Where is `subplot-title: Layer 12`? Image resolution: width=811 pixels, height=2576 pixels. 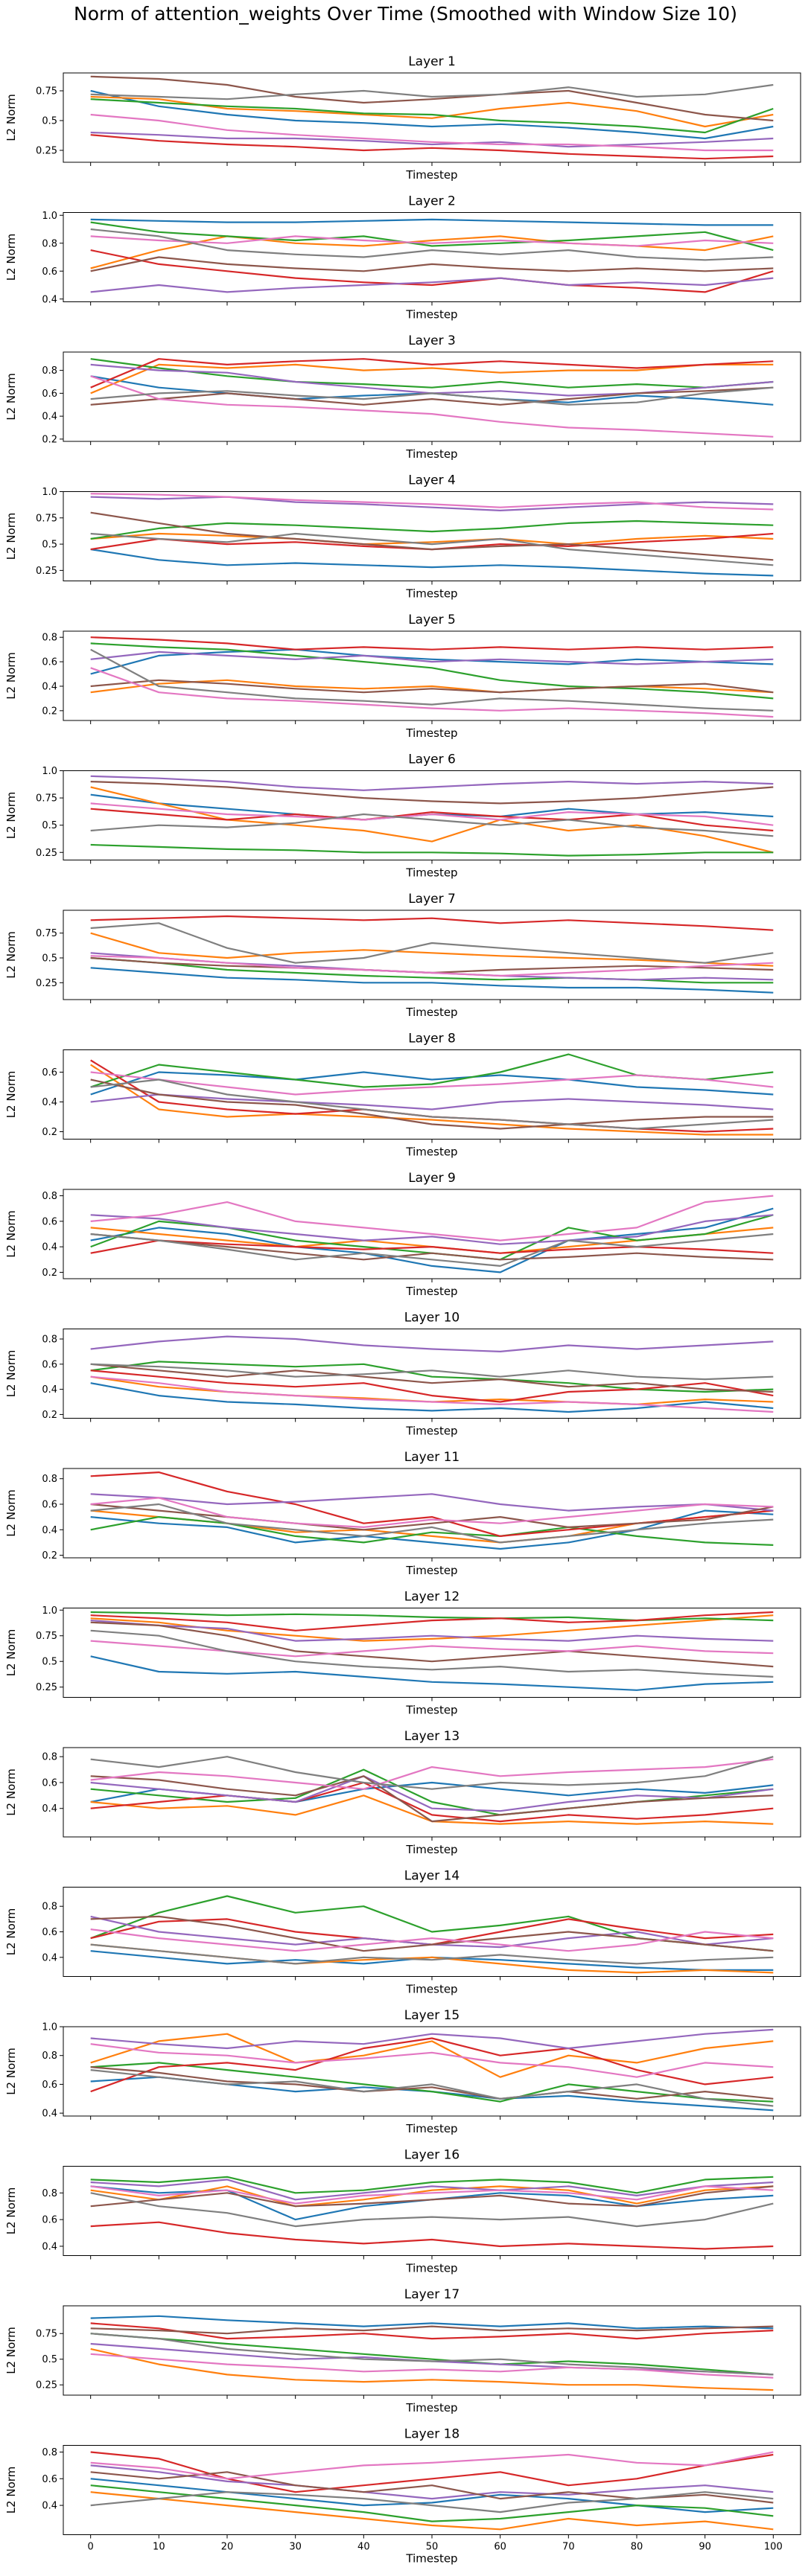 subplot-title: Layer 12 is located at coordinates (431, 1597).